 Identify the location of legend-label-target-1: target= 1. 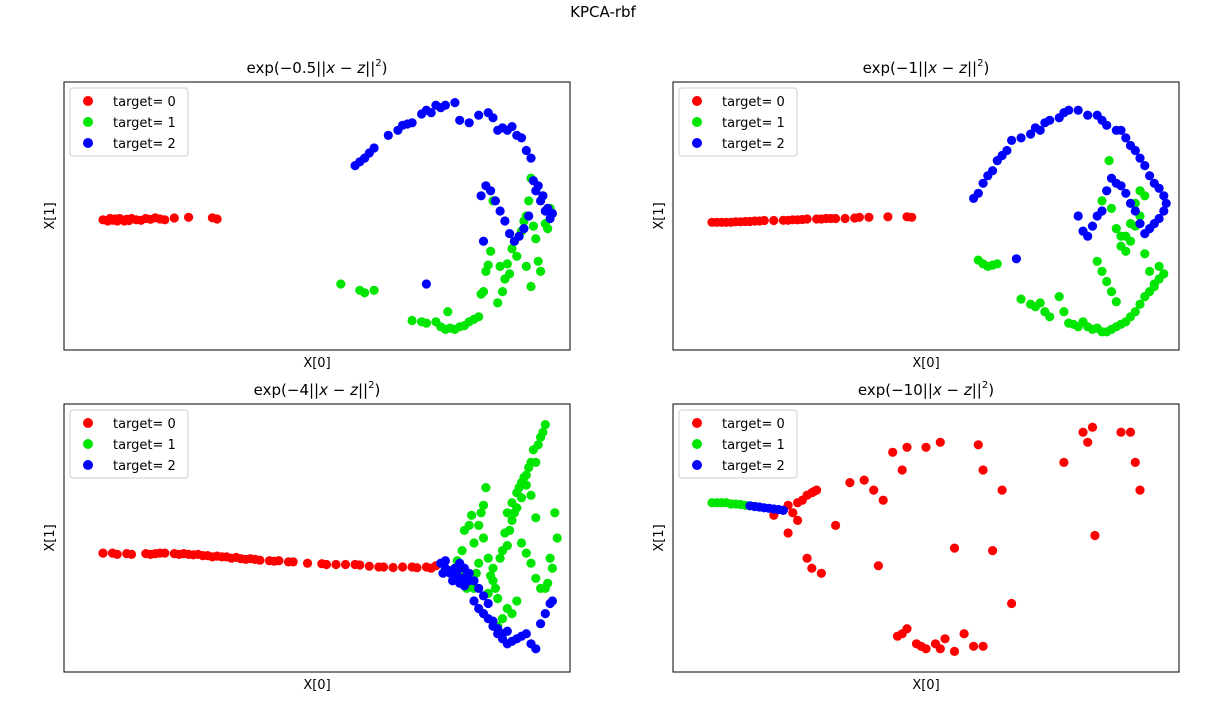
(144, 123).